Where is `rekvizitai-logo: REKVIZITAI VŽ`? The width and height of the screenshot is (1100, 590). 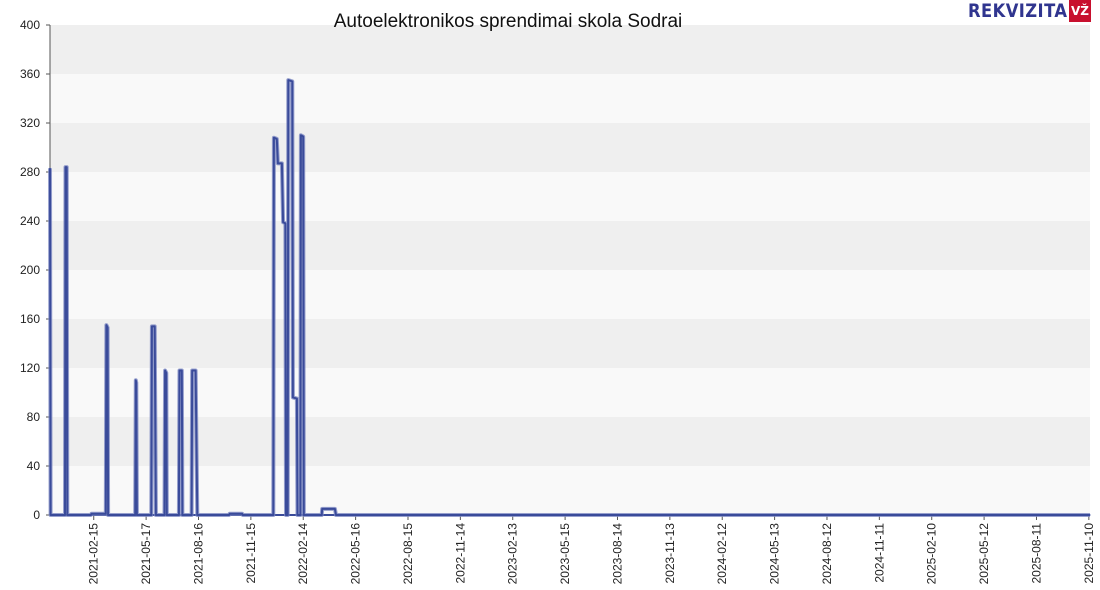 rekvizitai-logo: REKVIZITAI VŽ is located at coordinates (1029, 11).